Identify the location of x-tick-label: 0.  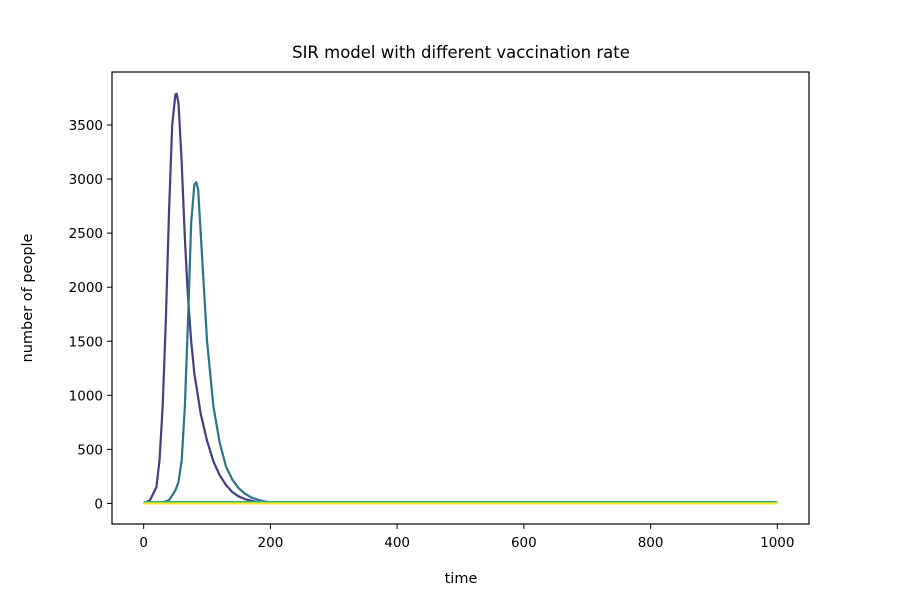
(143, 543).